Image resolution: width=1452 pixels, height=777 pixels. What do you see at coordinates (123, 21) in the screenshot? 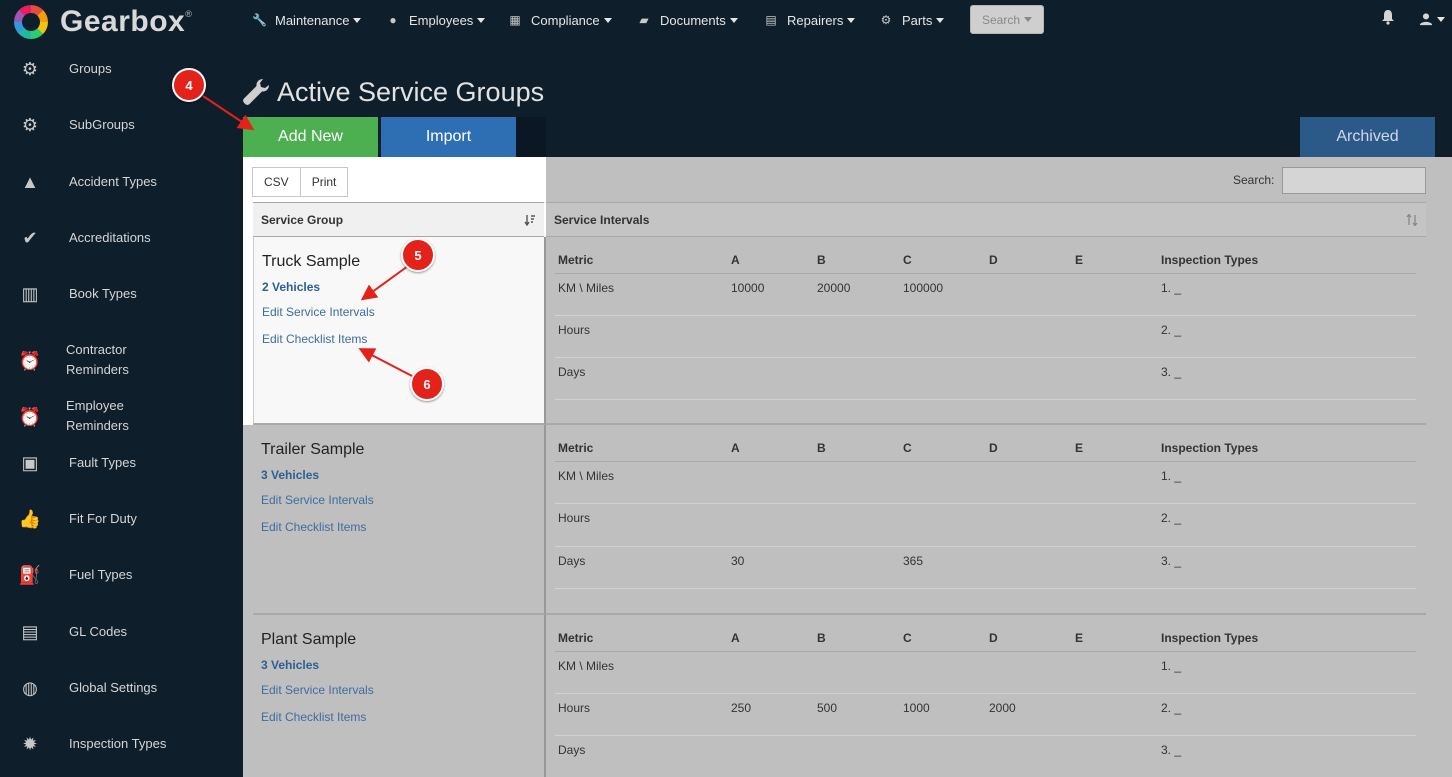
I see `brand-name: Gearbox` at bounding box center [123, 21].